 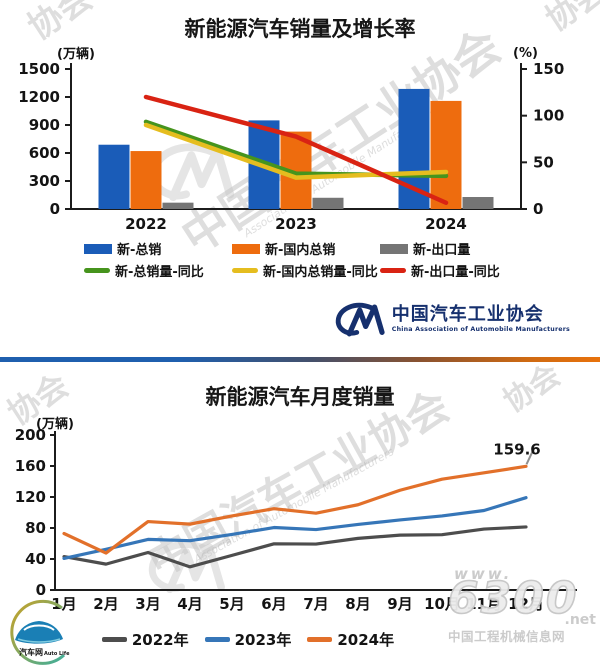 I want to click on chart2-series, so click(x=295, y=516).